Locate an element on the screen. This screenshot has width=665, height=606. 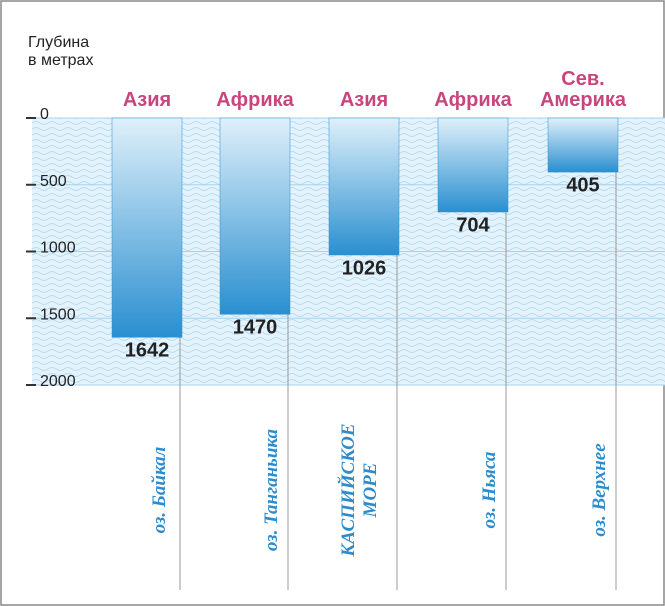
y-tick-label: 0 is located at coordinates (44, 114).